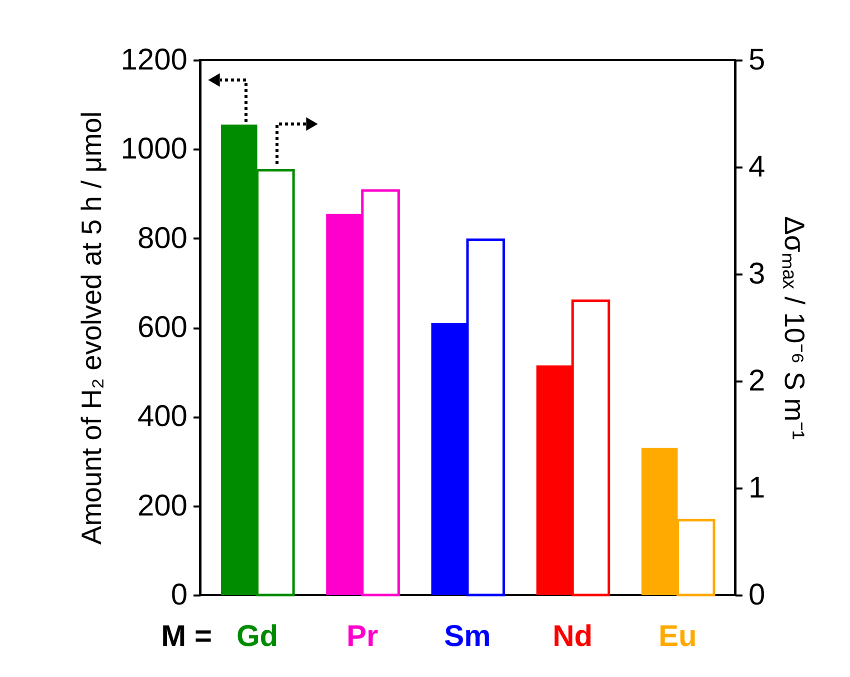  Describe the element at coordinates (91, 328) in the screenshot. I see `y-axis-title: Amount of H₂ evolved at 5 h / μmol` at that location.